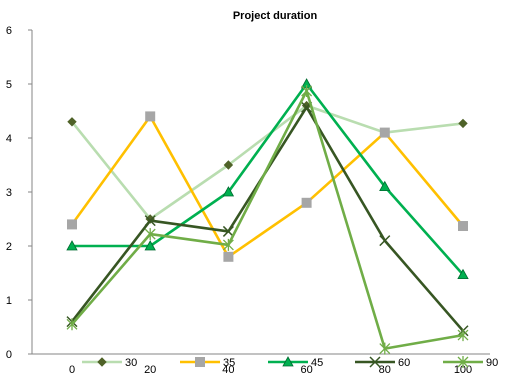  Describe the element at coordinates (404, 363) in the screenshot. I see `legend-label: 60` at that location.